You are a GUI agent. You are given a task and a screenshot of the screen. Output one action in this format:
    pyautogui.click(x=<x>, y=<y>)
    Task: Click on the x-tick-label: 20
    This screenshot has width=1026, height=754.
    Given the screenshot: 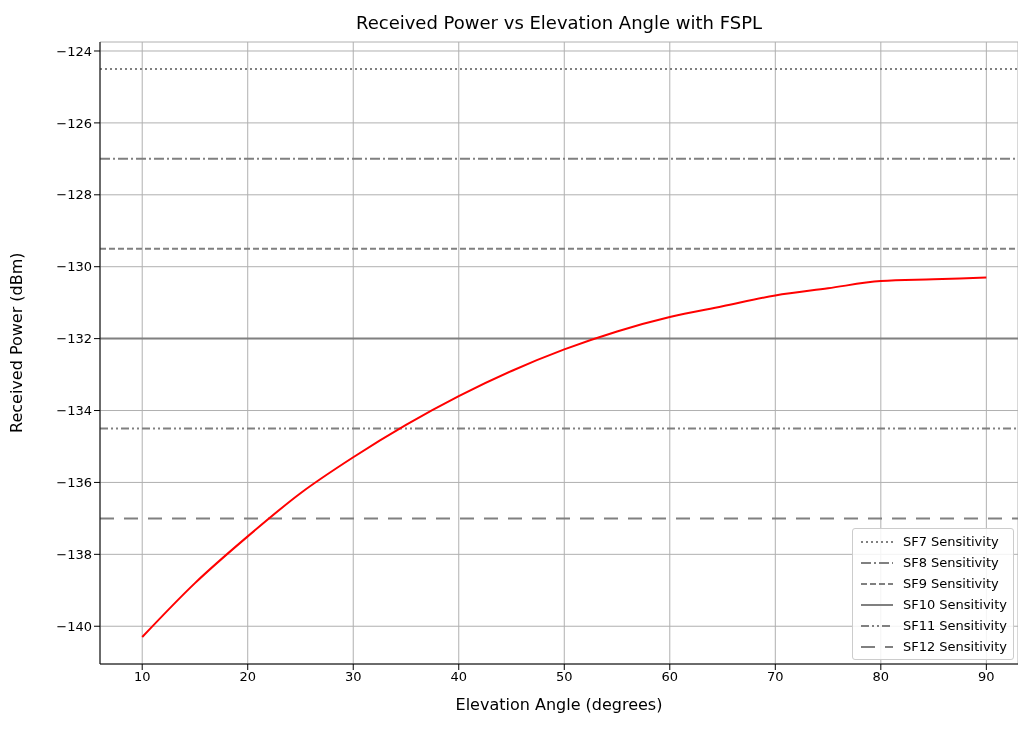 What is the action you would take?
    pyautogui.click(x=247, y=677)
    